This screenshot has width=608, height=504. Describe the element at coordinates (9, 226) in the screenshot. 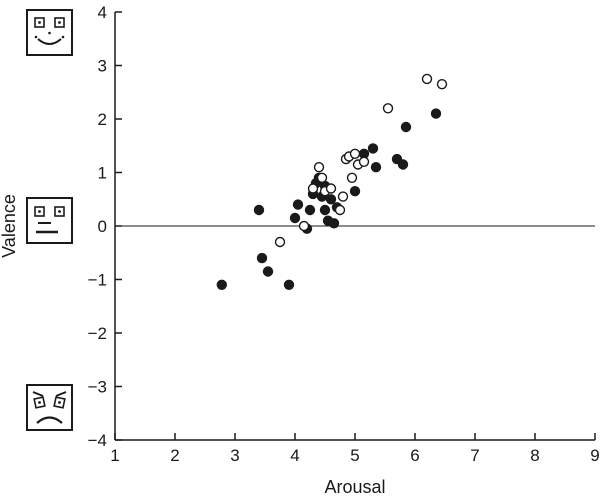

I see `y-axis-label: Valence` at that location.